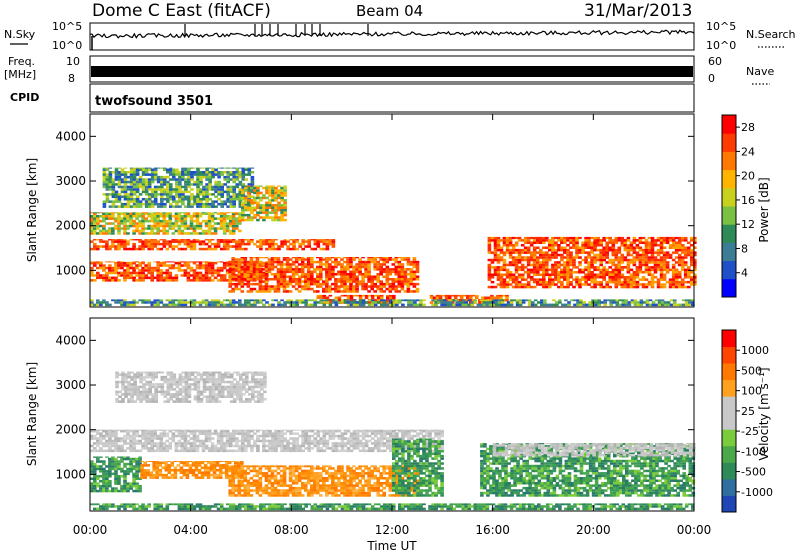 Image resolution: width=800 pixels, height=554 pixels. Describe the element at coordinates (21, 61) in the screenshot. I see `freq-label: Freq.` at that location.